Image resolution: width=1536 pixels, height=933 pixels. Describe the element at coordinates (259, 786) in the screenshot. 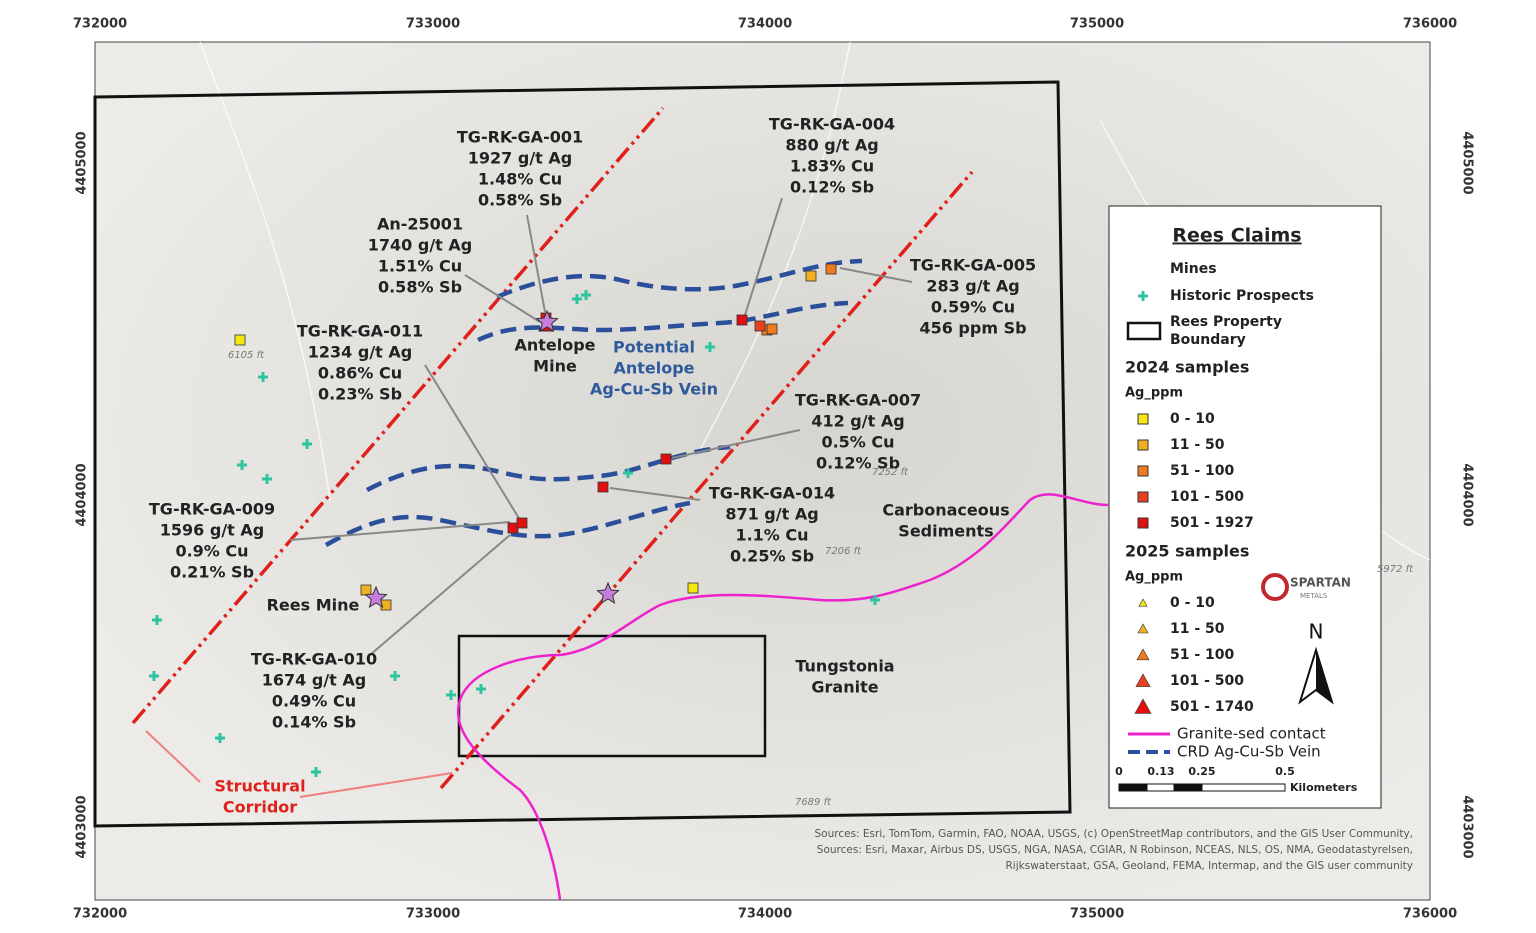

I see `place-label: Structural` at that location.